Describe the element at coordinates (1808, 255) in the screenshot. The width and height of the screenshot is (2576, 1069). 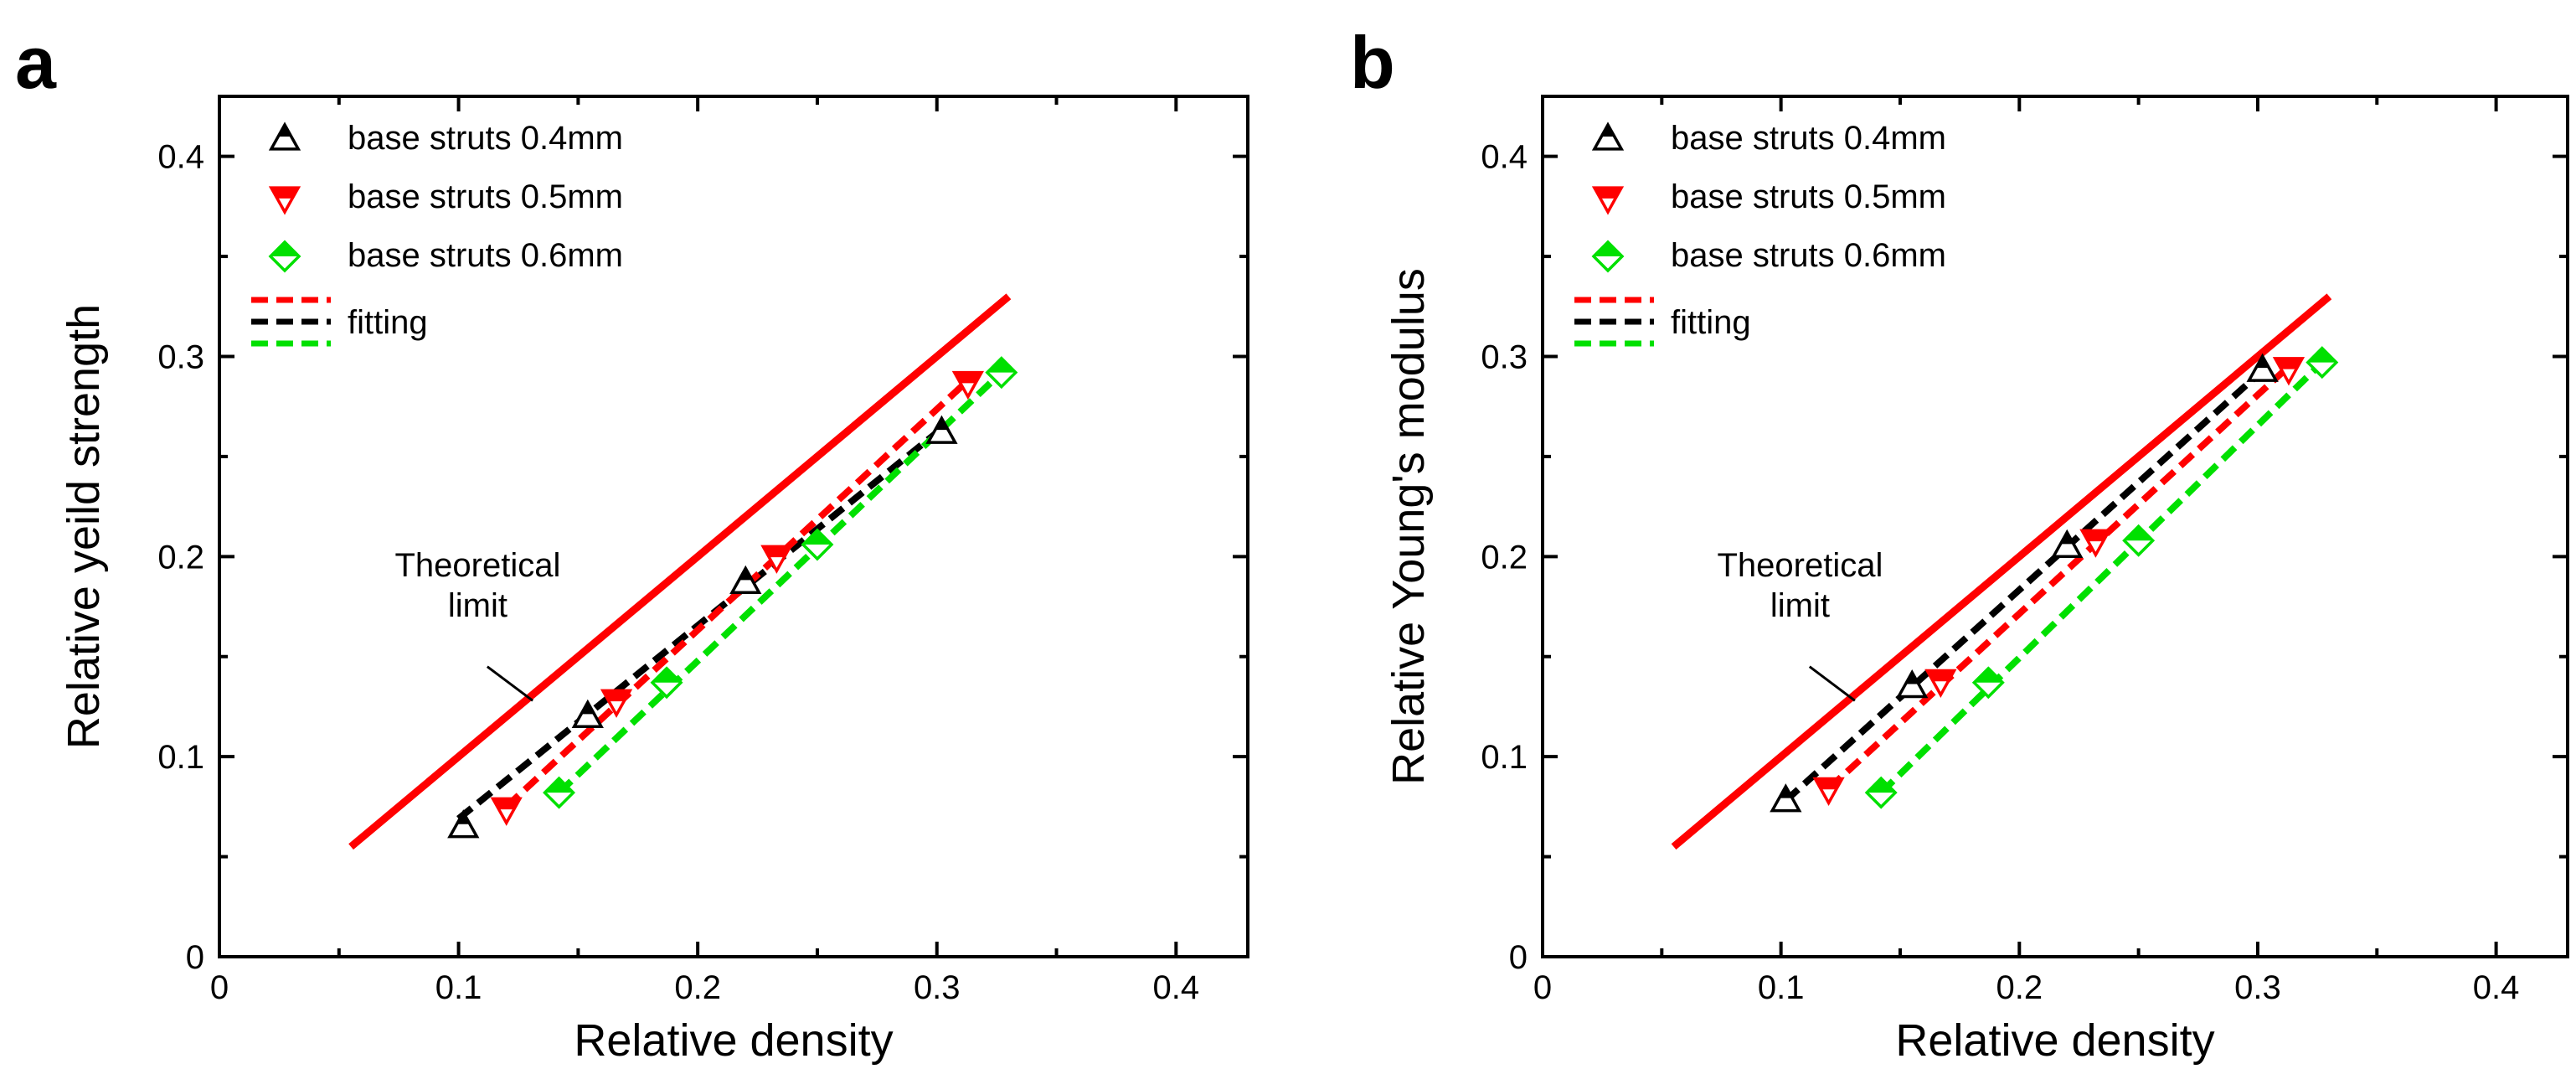
I see `legend-label: base struts 0.6mm` at that location.